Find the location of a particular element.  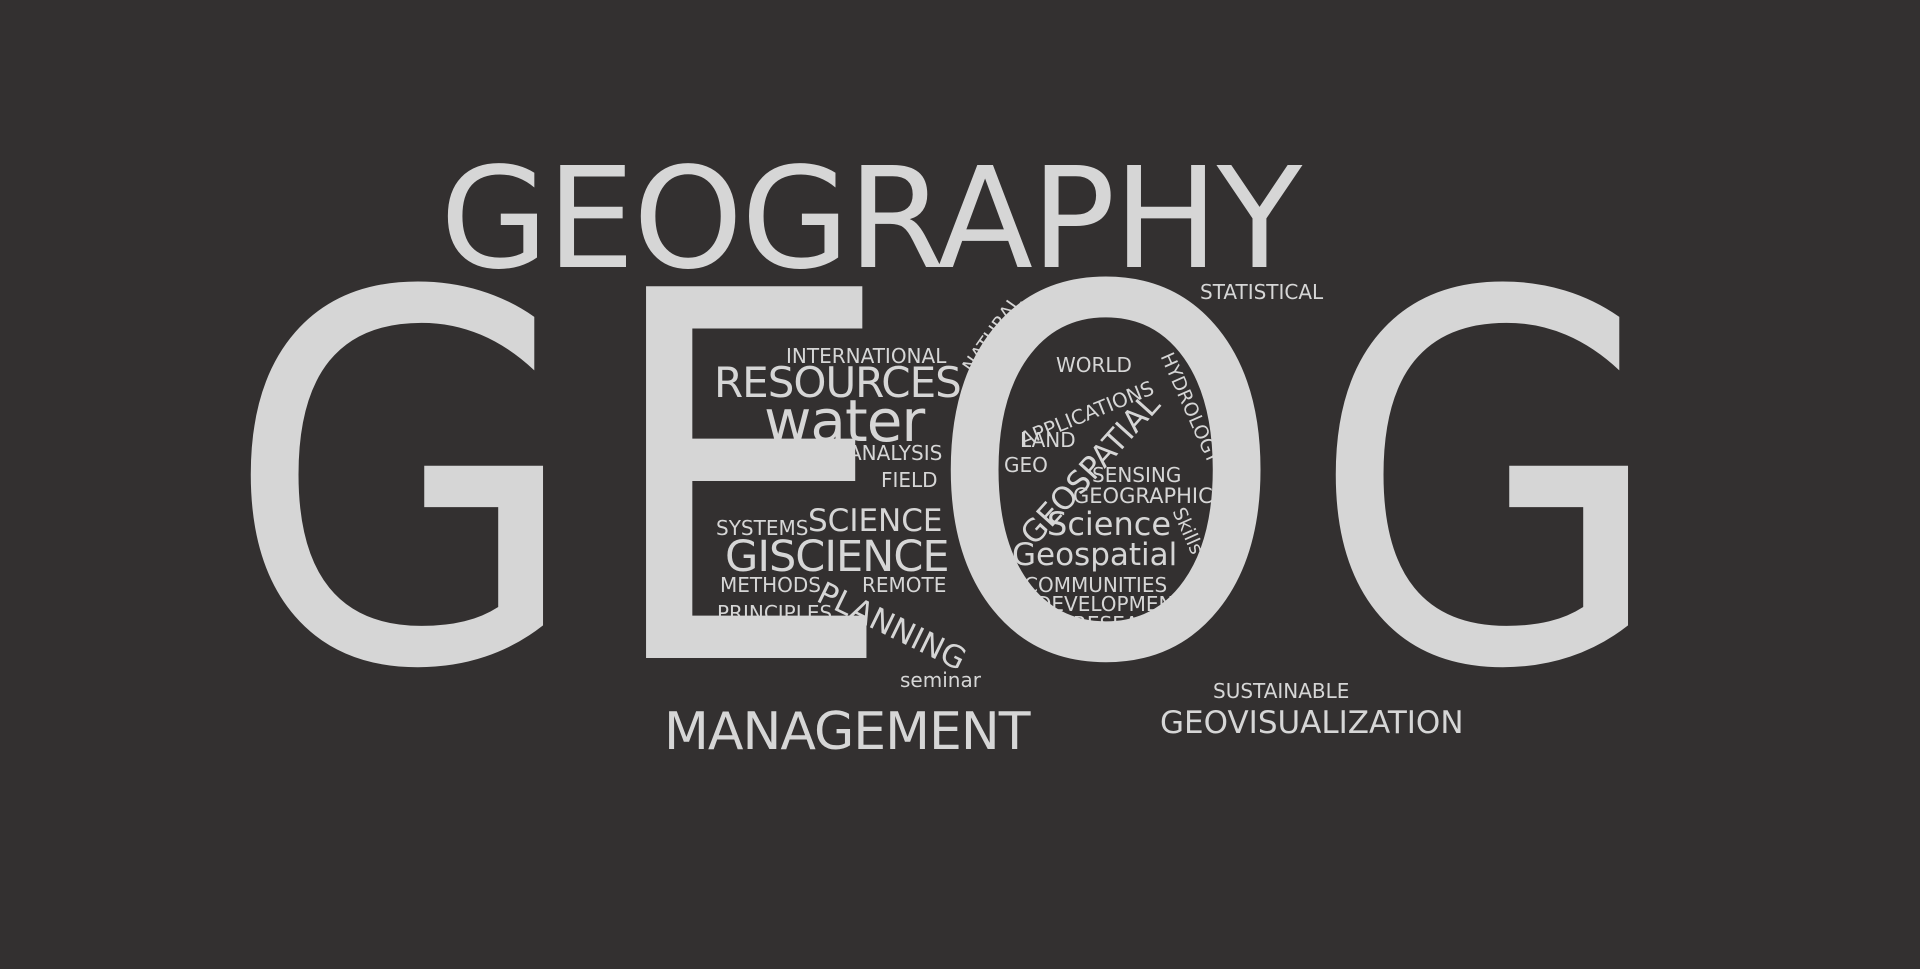

word-land: LAND is located at coordinates (1048, 440).